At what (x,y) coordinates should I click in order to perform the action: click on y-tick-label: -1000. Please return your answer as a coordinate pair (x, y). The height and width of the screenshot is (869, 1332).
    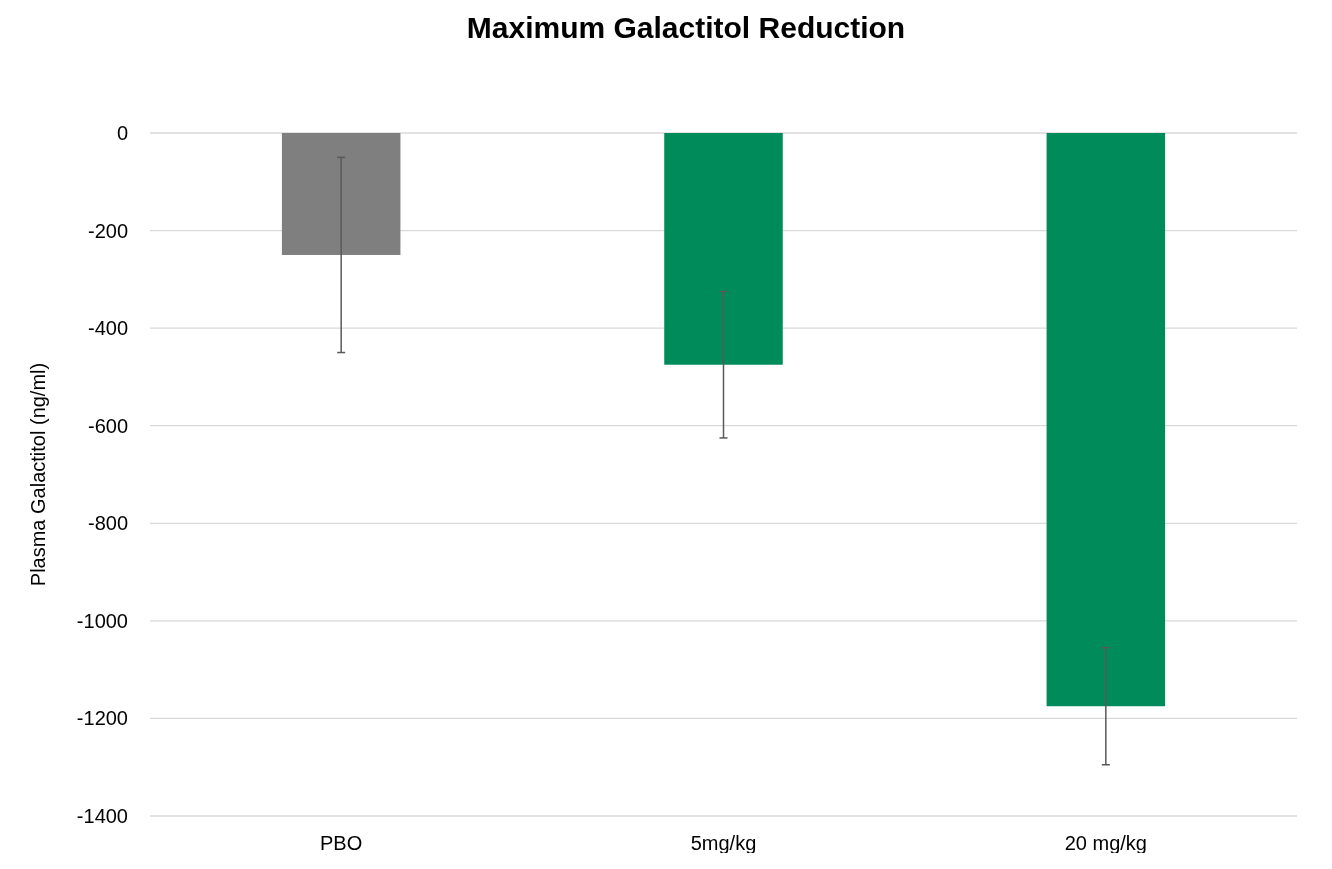
    Looking at the image, I should click on (102, 620).